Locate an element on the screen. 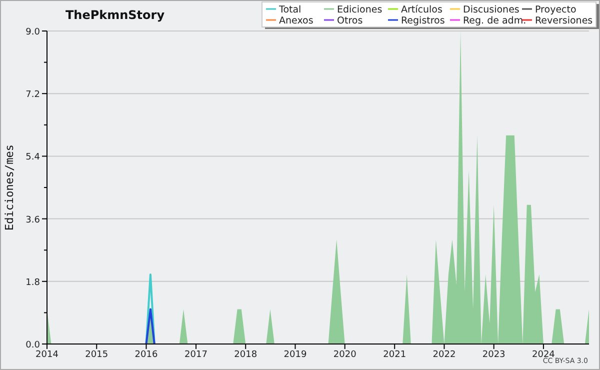 Image resolution: width=600 pixels, height=370 pixels. legend-label: Discusiones is located at coordinates (491, 10).